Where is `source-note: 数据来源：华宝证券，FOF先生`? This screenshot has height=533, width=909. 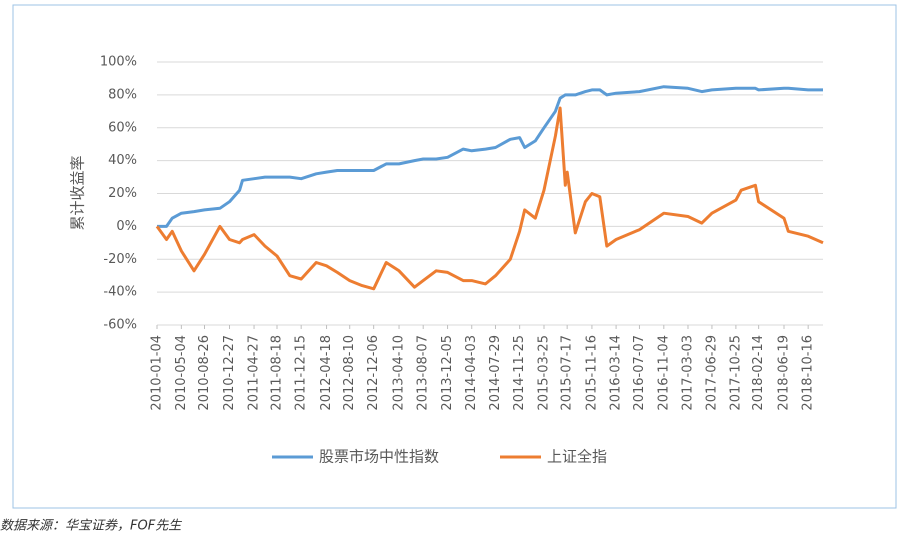 source-note: 数据来源：华宝证券，FOF先生 is located at coordinates (91, 525).